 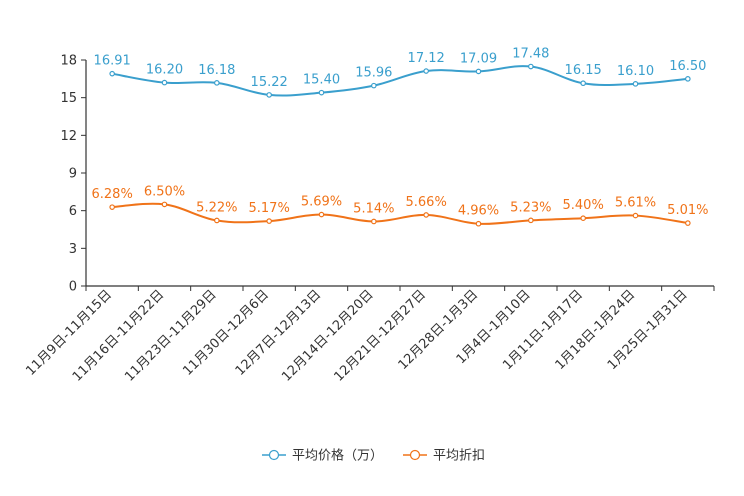 What do you see at coordinates (687, 210) in the screenshot?
I see `data-label: 5.01%` at bounding box center [687, 210].